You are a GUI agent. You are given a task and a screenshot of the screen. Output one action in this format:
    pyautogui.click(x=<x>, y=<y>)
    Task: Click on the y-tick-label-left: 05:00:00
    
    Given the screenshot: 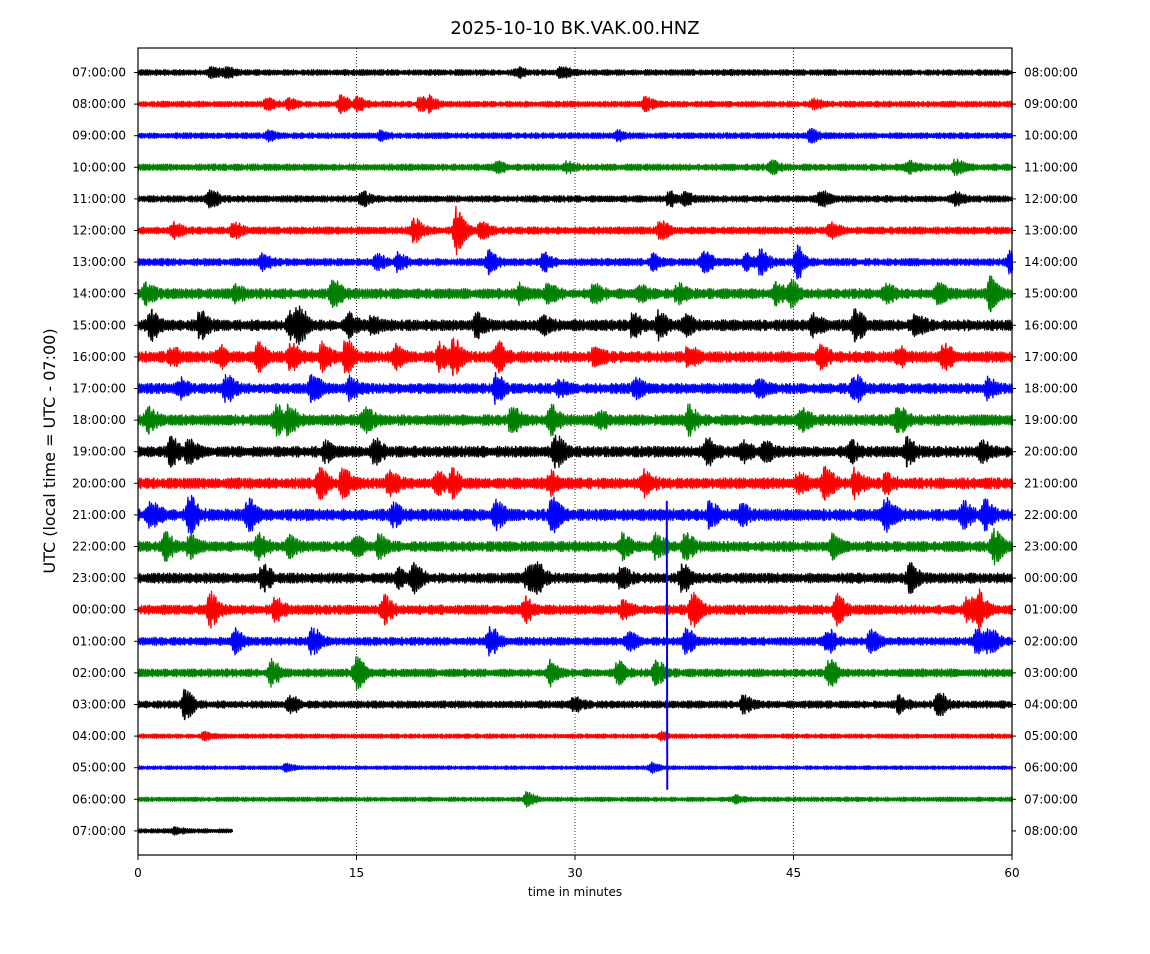 What is the action you would take?
    pyautogui.click(x=99, y=768)
    